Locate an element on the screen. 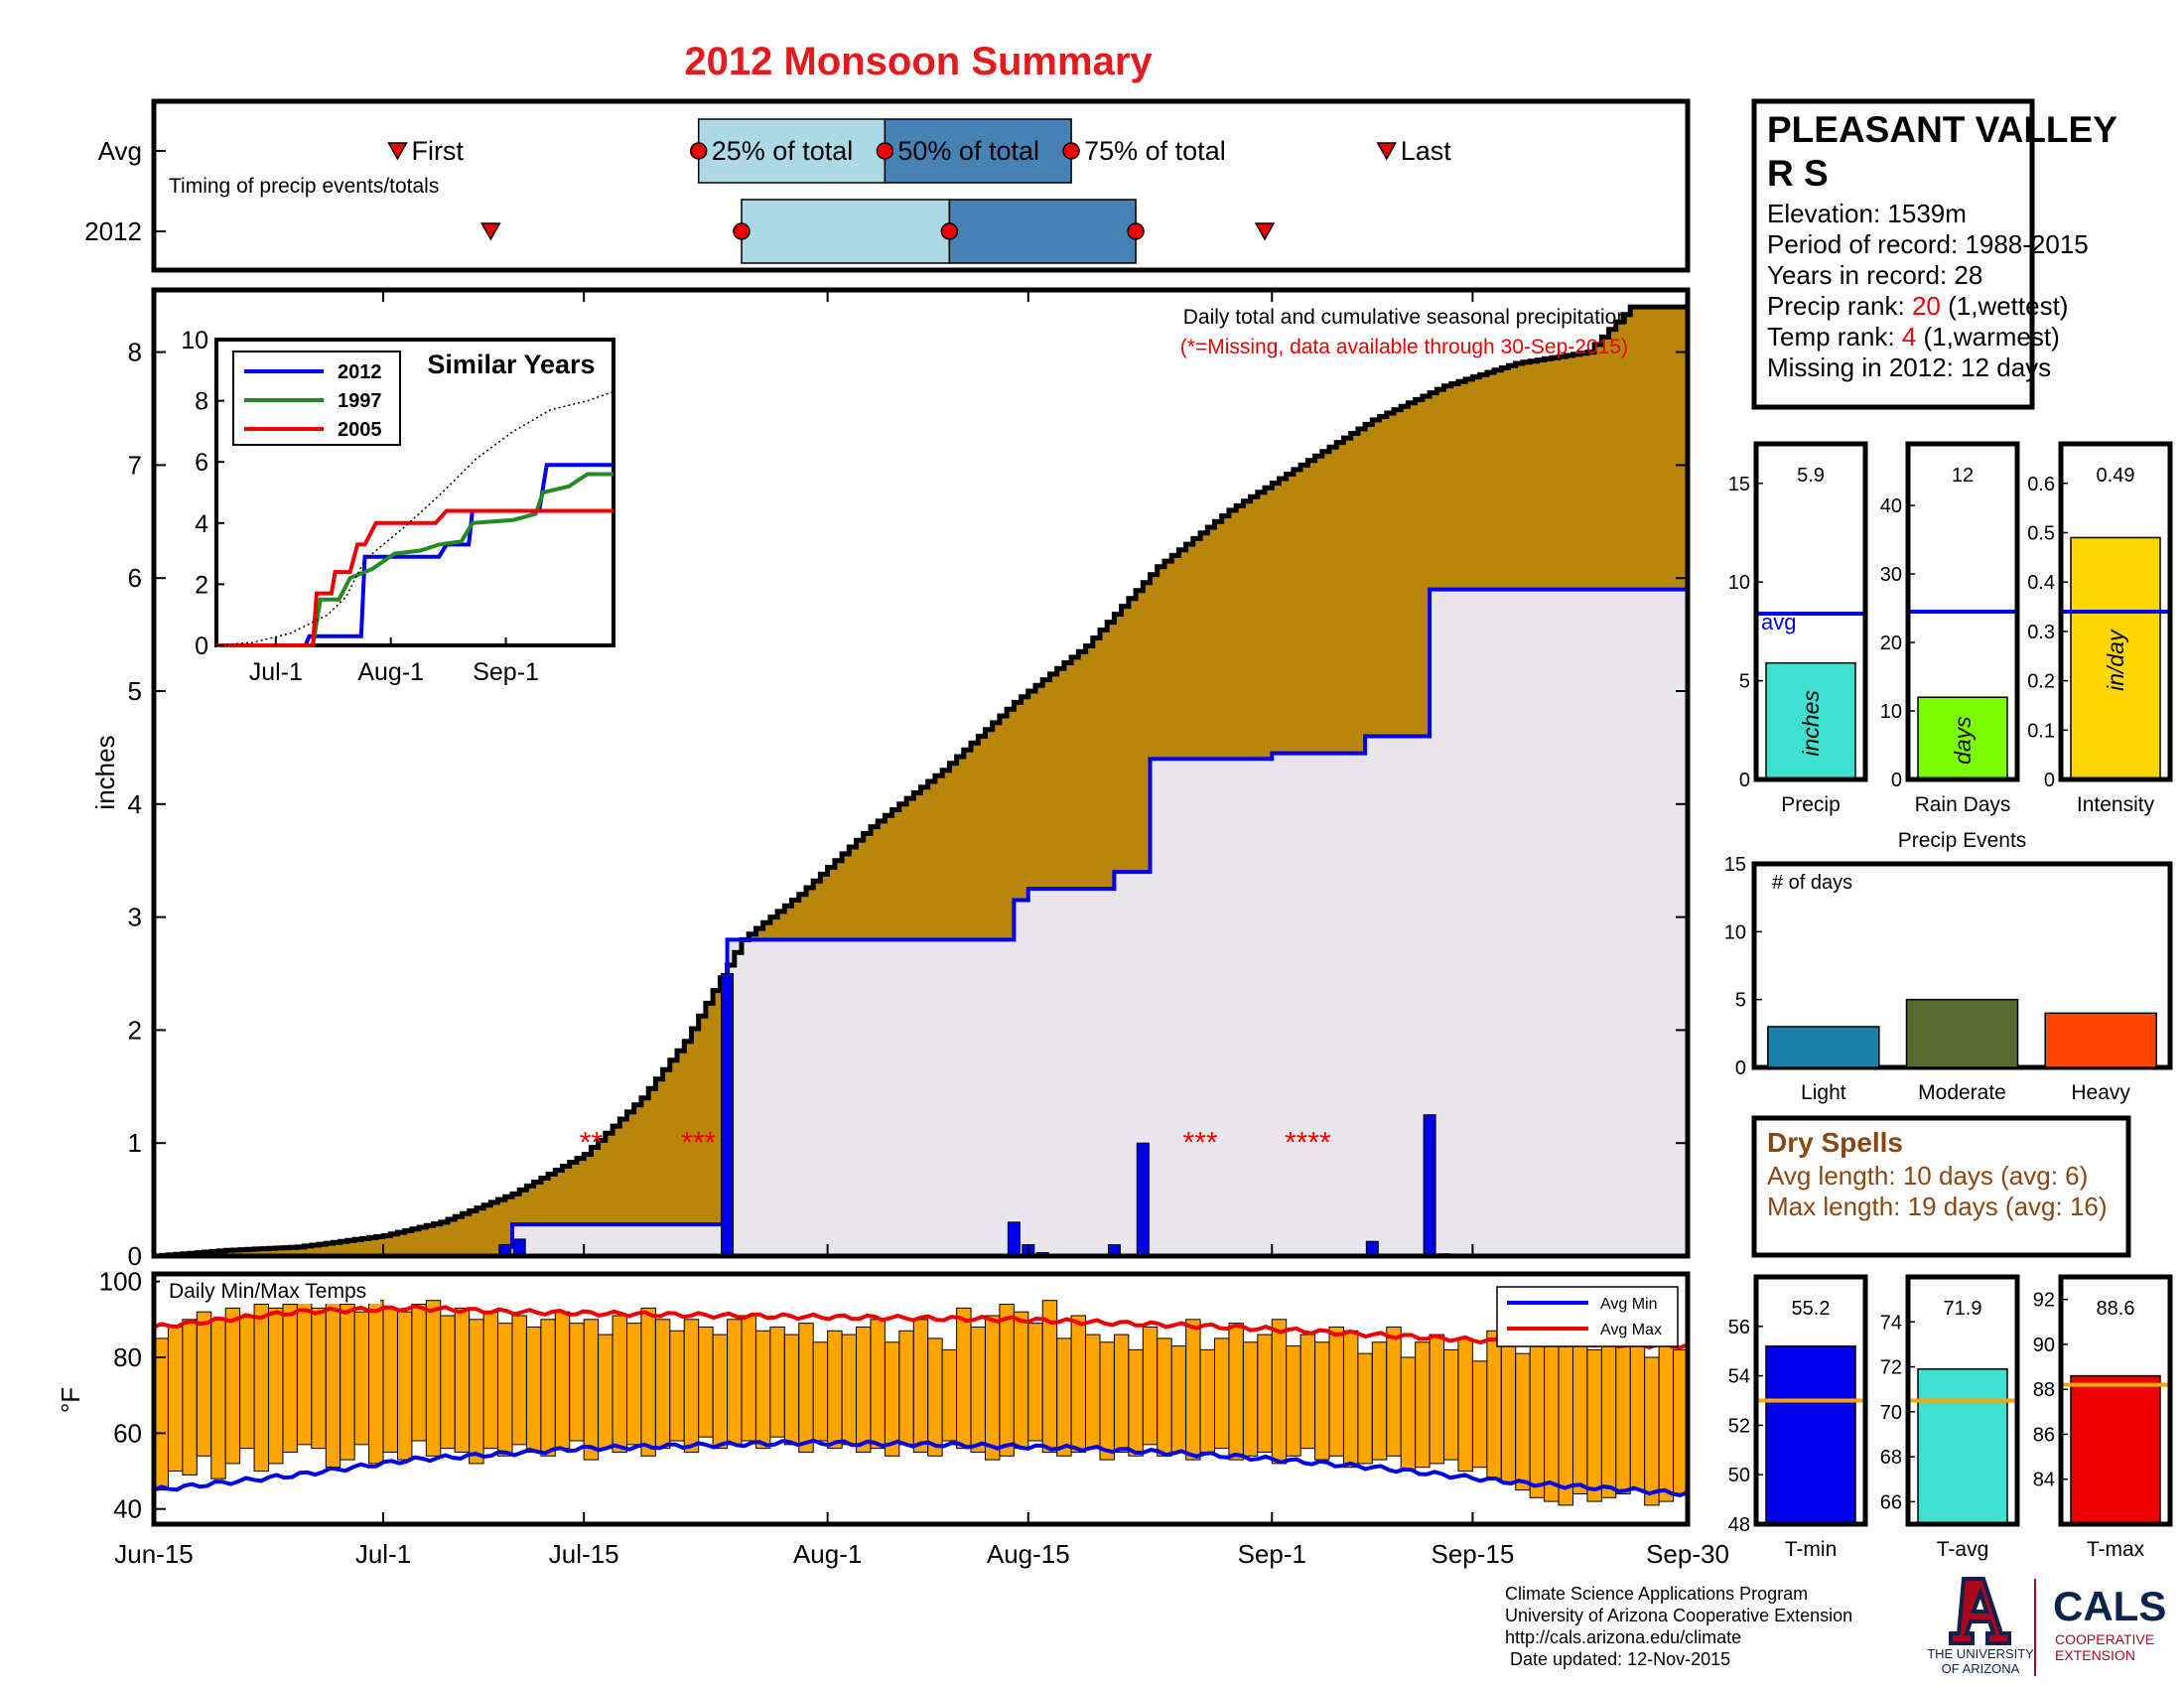  temps-ylabel: °F is located at coordinates (70, 1400).